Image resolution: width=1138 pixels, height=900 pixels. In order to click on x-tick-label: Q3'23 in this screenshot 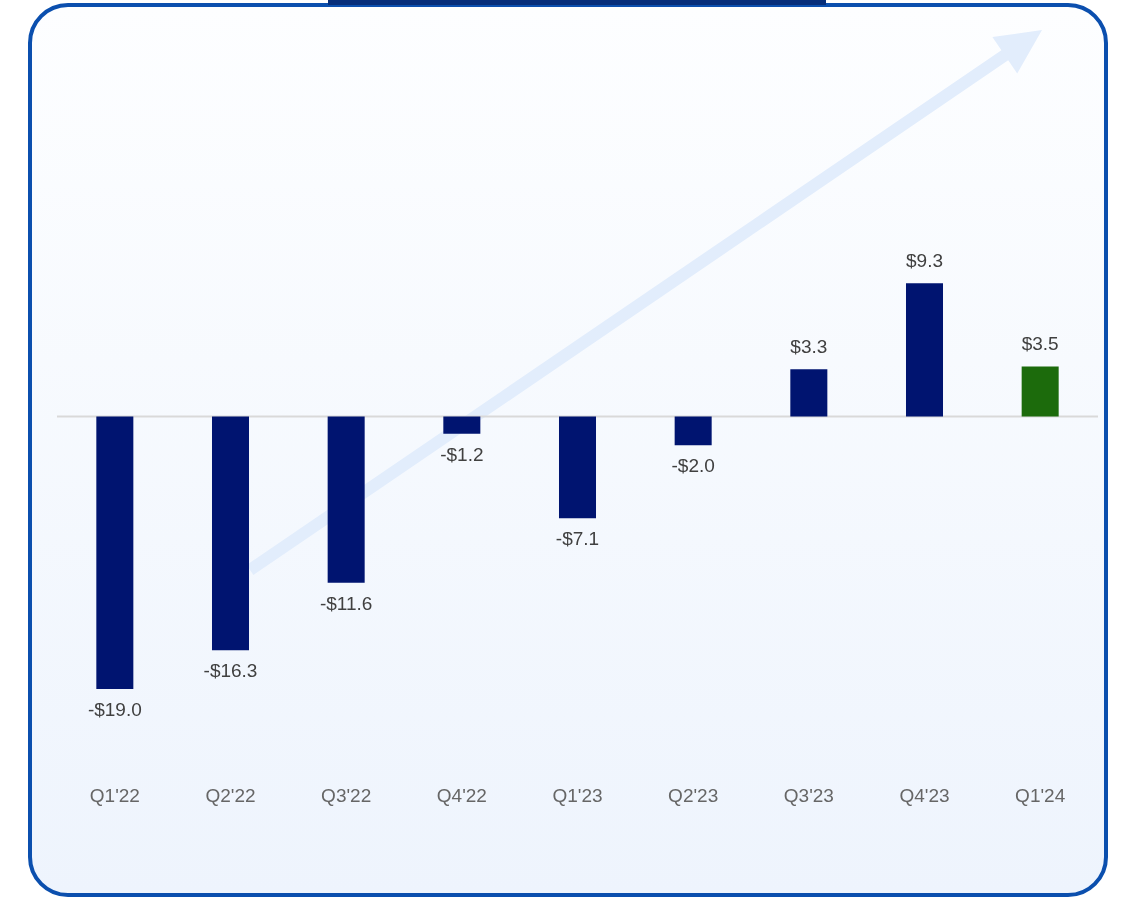, I will do `click(808, 795)`.